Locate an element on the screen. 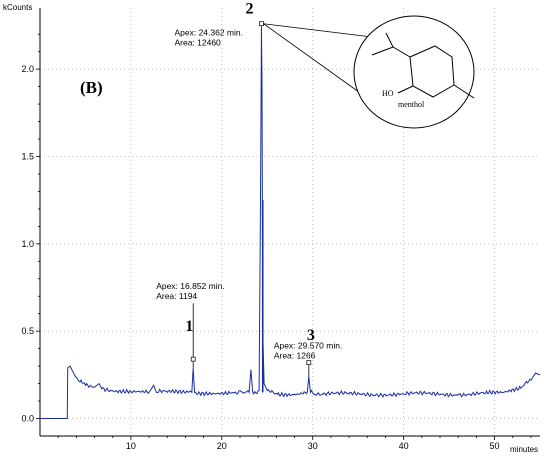  structure-label: menthol is located at coordinates (411, 104).